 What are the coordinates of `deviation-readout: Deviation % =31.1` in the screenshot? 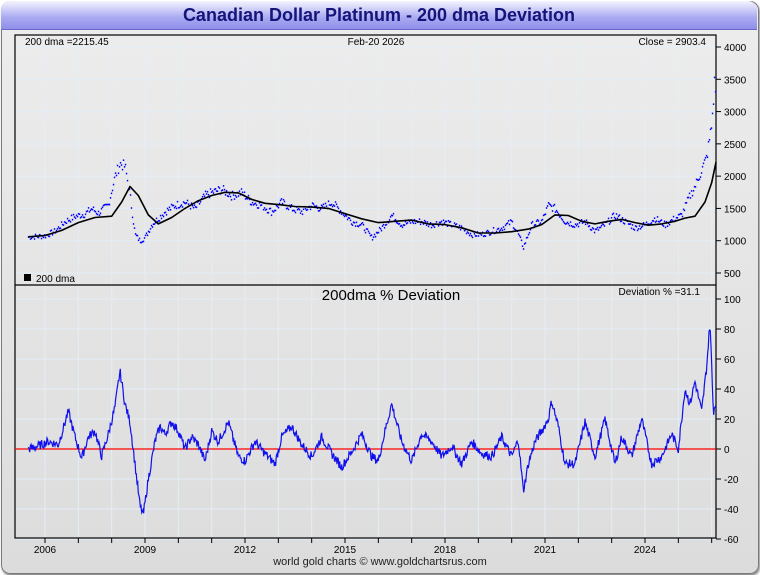 It's located at (660, 292).